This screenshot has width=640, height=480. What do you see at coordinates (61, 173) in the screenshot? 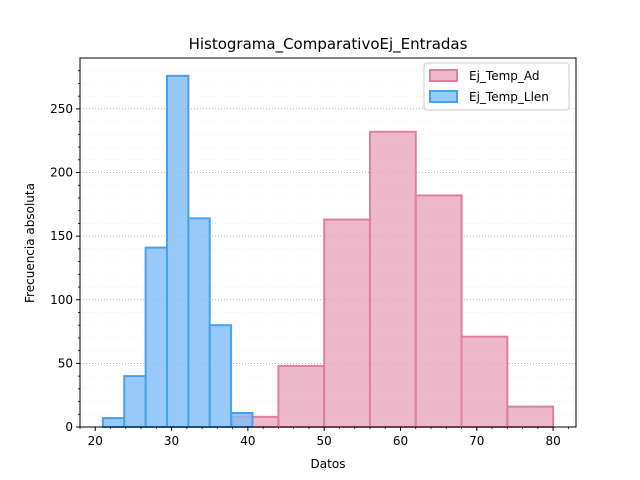
I see `y-tick-label: 200` at bounding box center [61, 173].